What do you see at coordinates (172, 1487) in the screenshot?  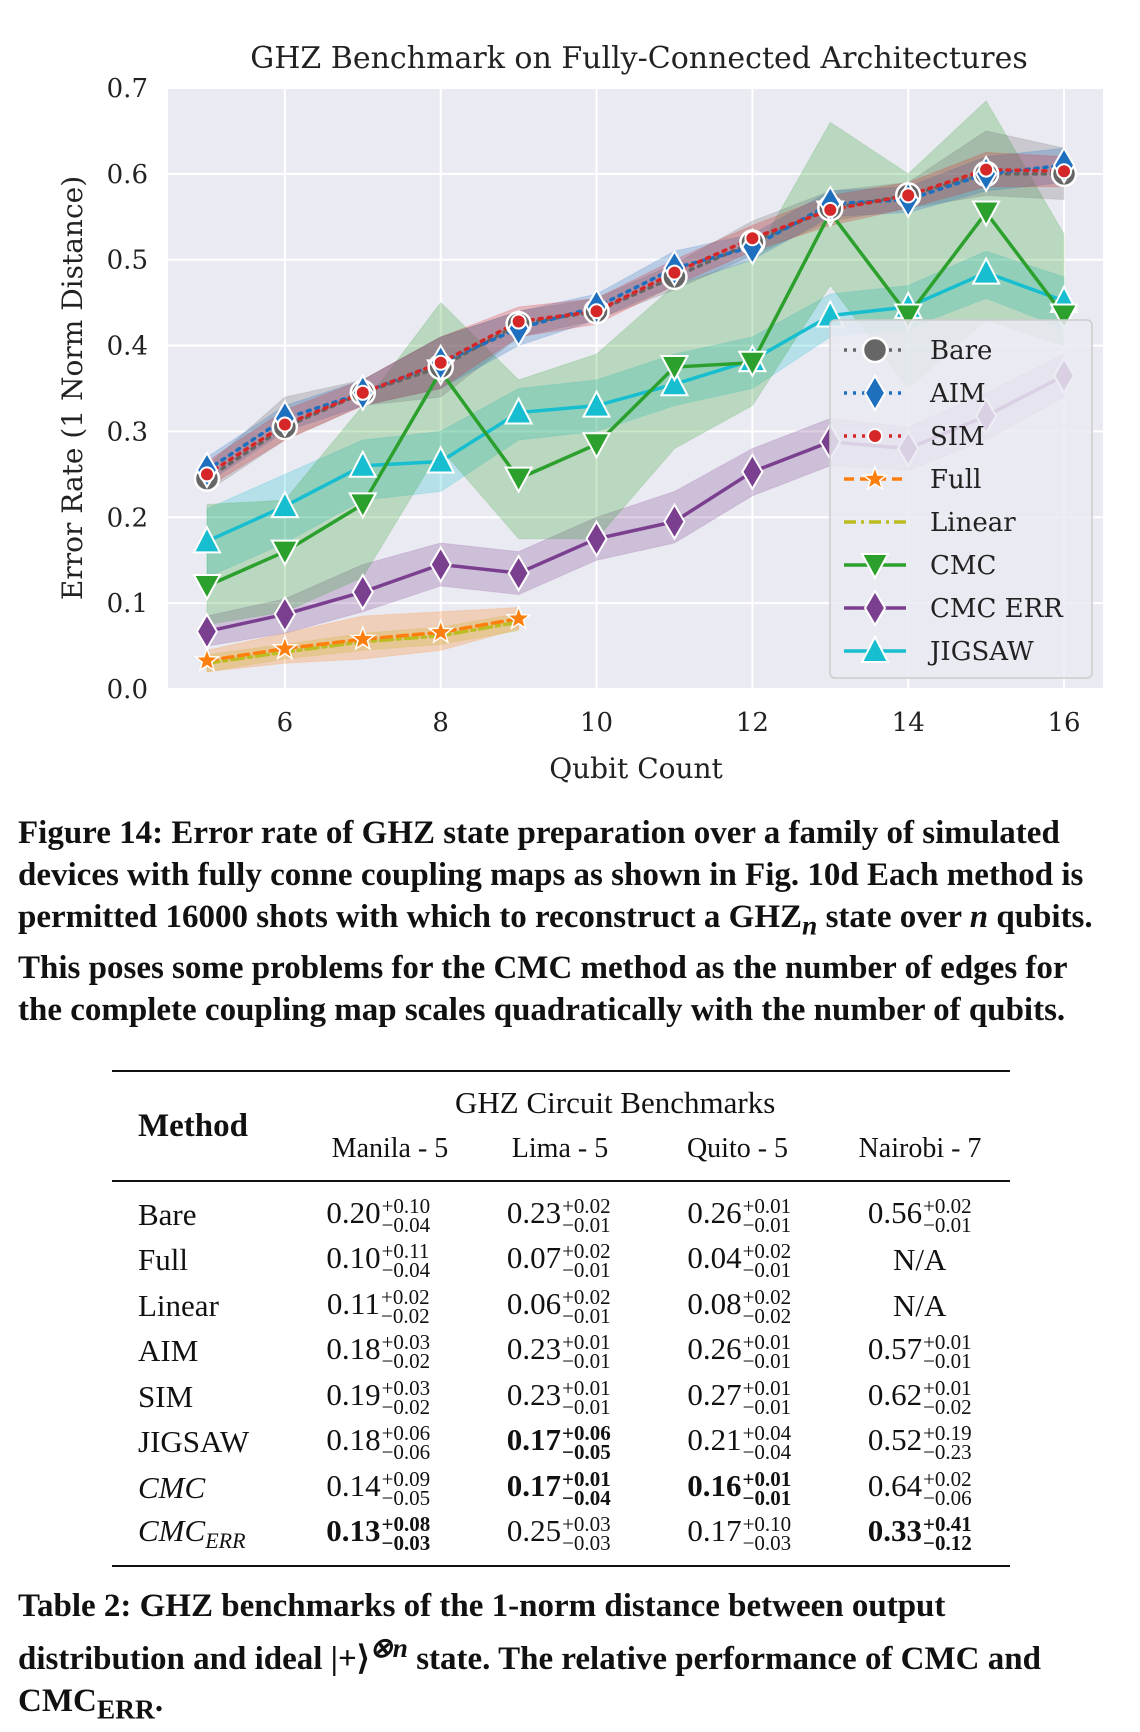 I see `method-cell: CMC` at bounding box center [172, 1487].